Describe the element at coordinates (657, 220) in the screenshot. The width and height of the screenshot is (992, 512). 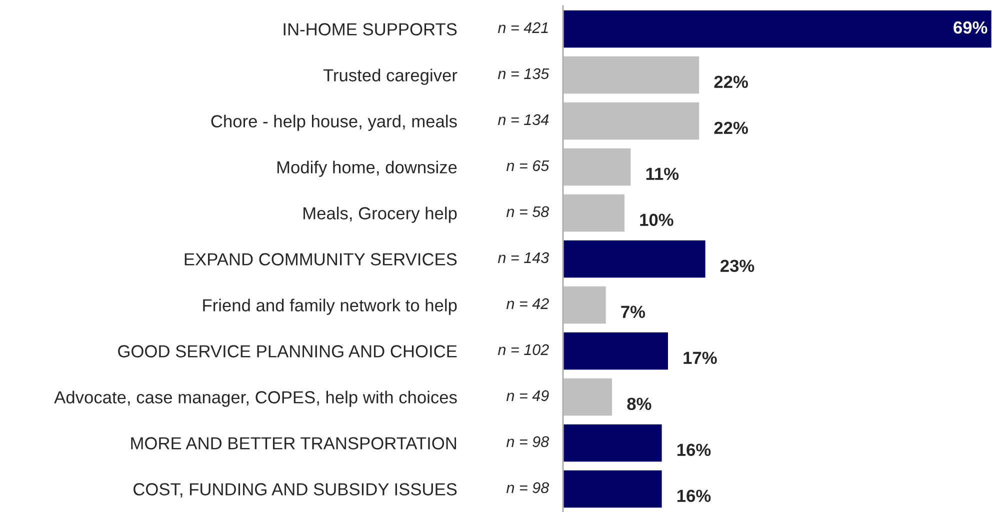
I see `data-label: 10%` at that location.